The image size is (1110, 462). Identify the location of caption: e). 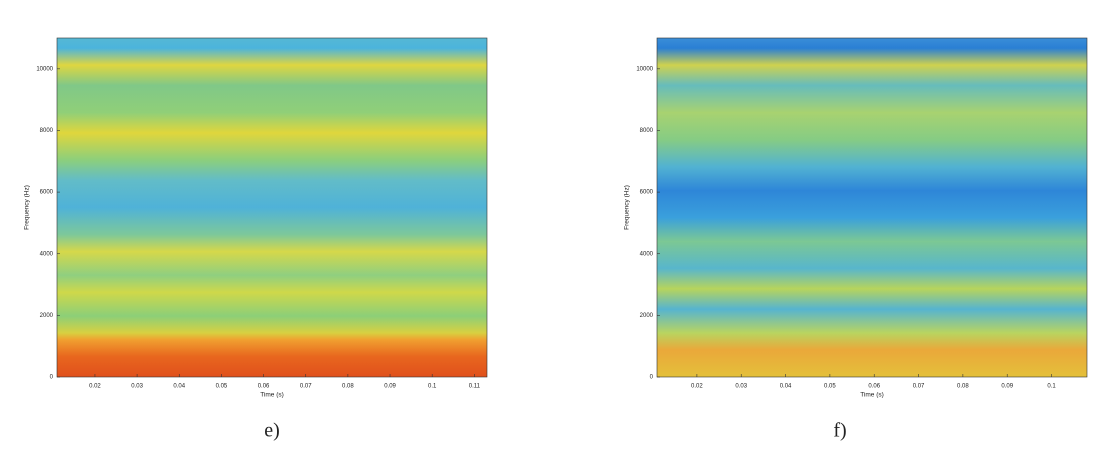
(272, 431).